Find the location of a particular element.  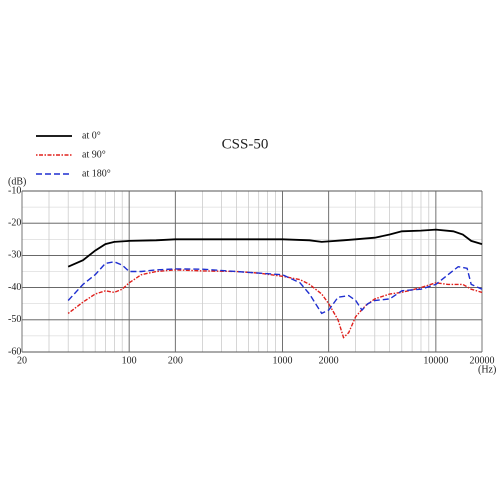

y-tick-label: -50 is located at coordinates (14, 319).